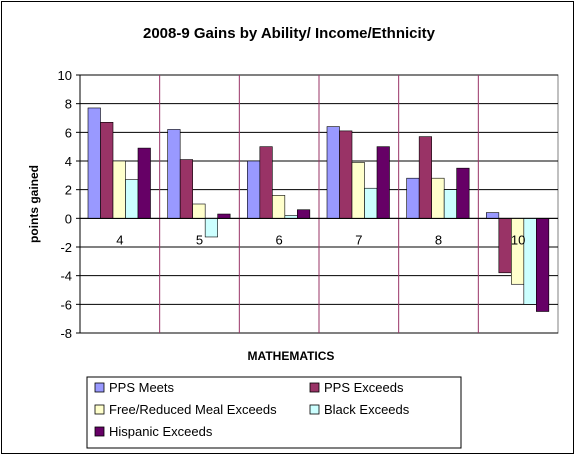 This screenshot has height=457, width=577. I want to click on x-tick-label: 8, so click(438, 239).